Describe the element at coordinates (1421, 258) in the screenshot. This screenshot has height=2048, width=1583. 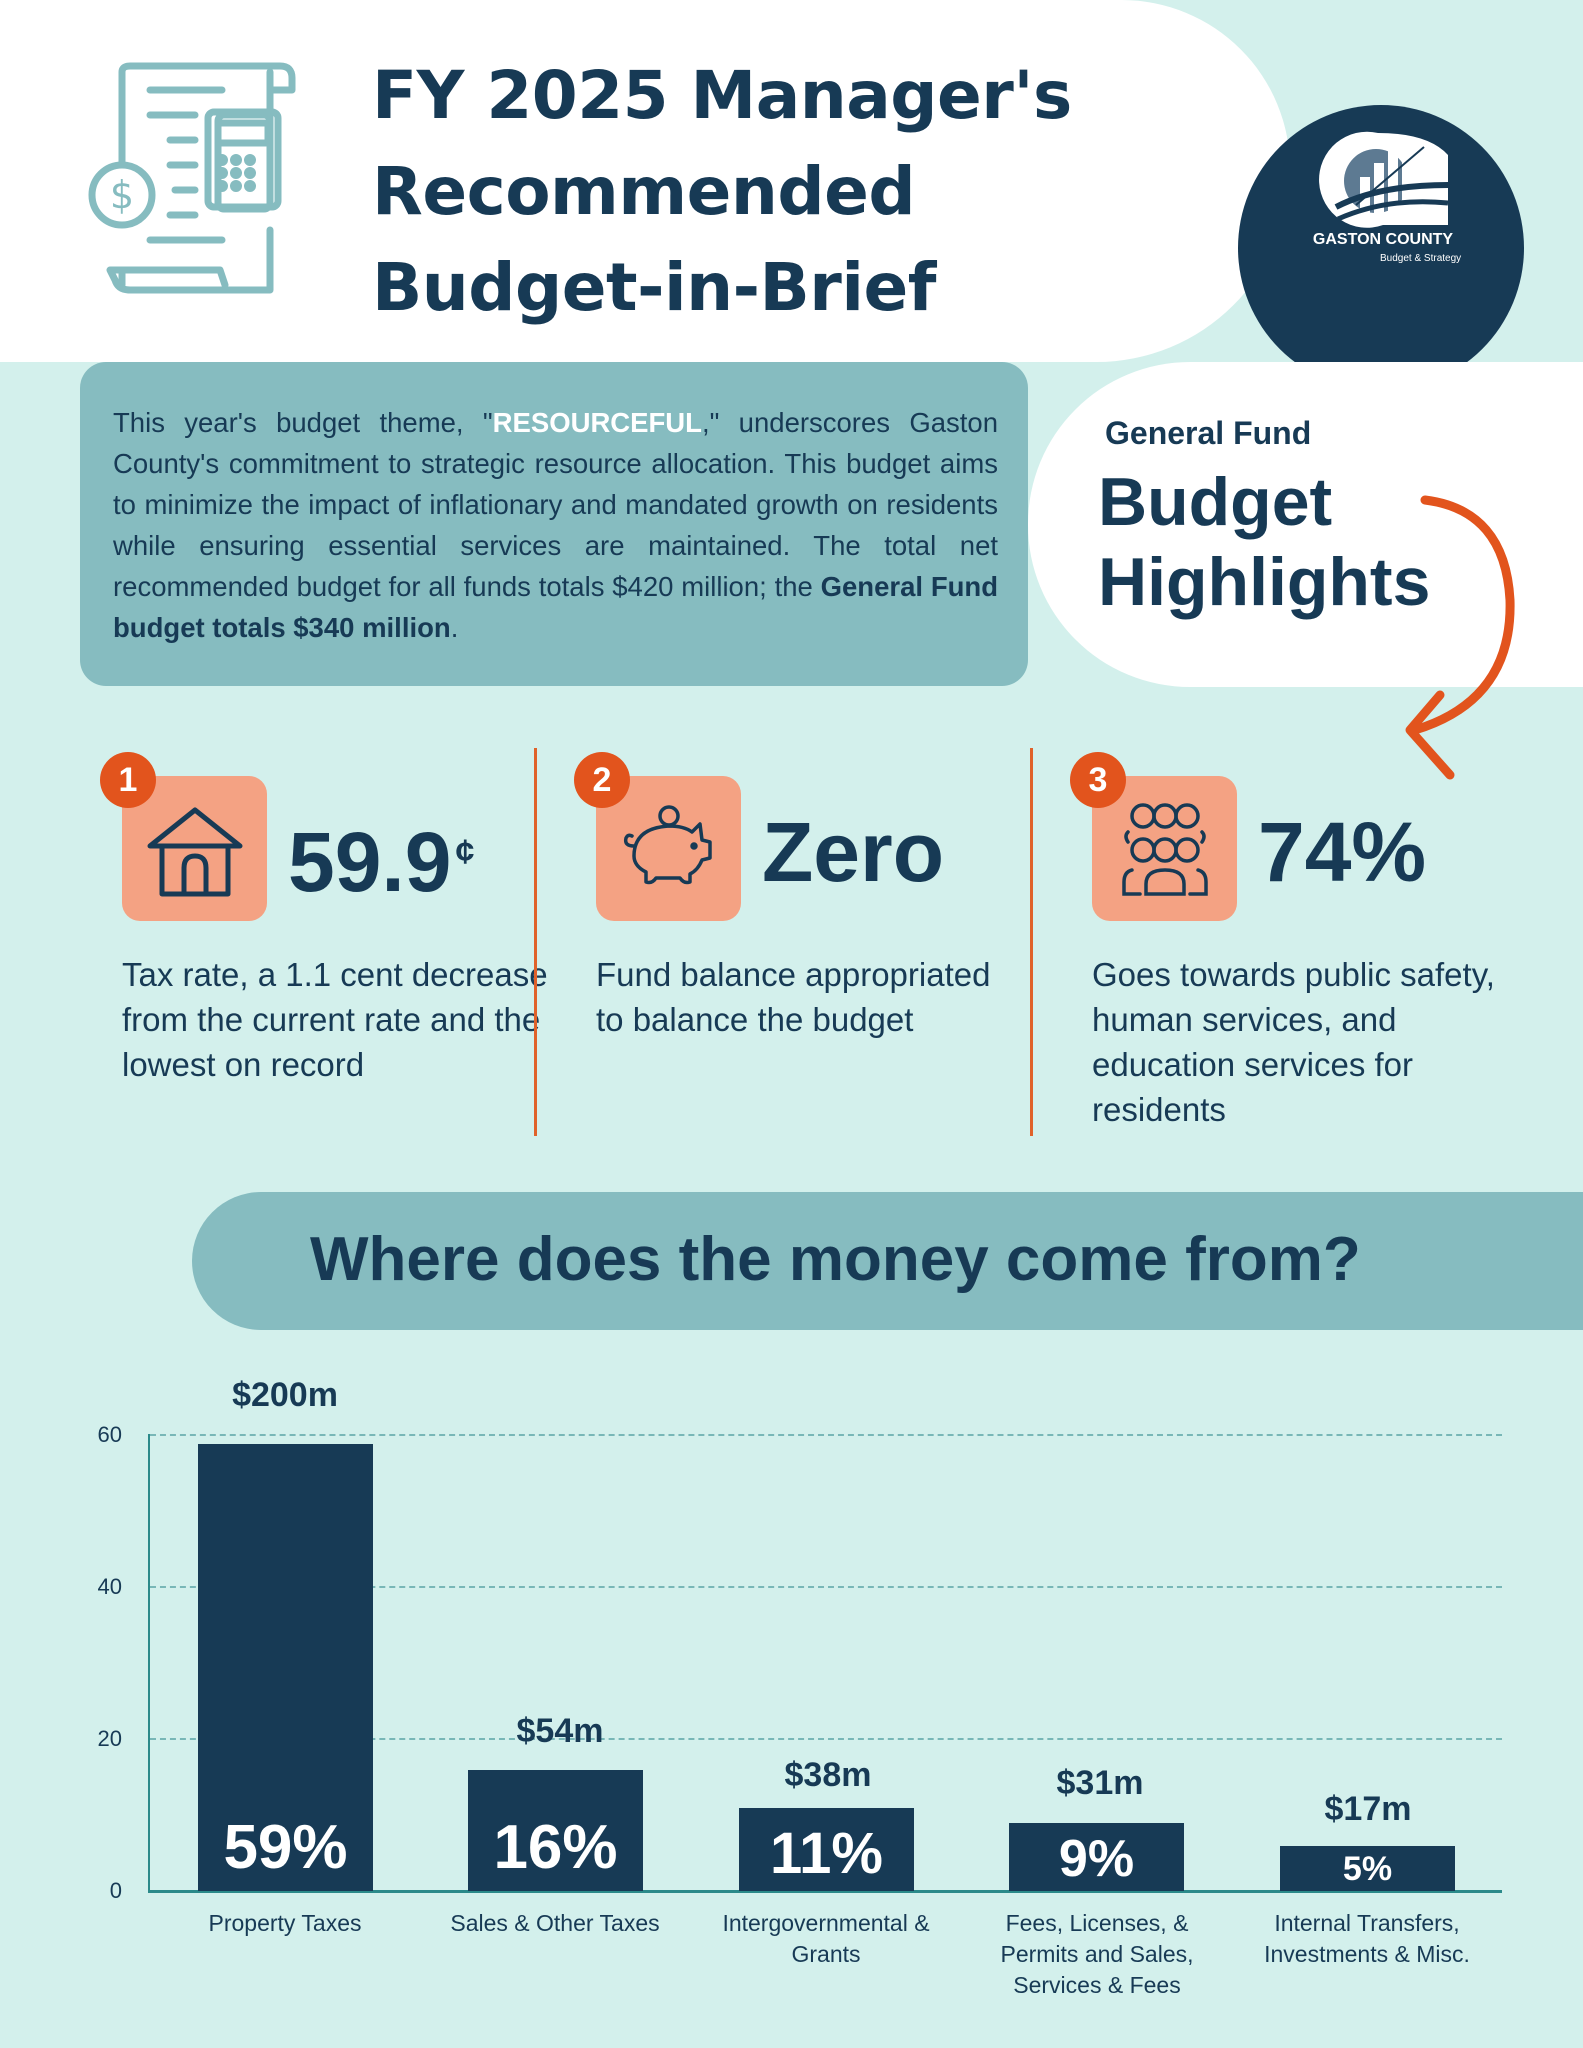
I see `logo-subtitle: Budget & Strategy` at that location.